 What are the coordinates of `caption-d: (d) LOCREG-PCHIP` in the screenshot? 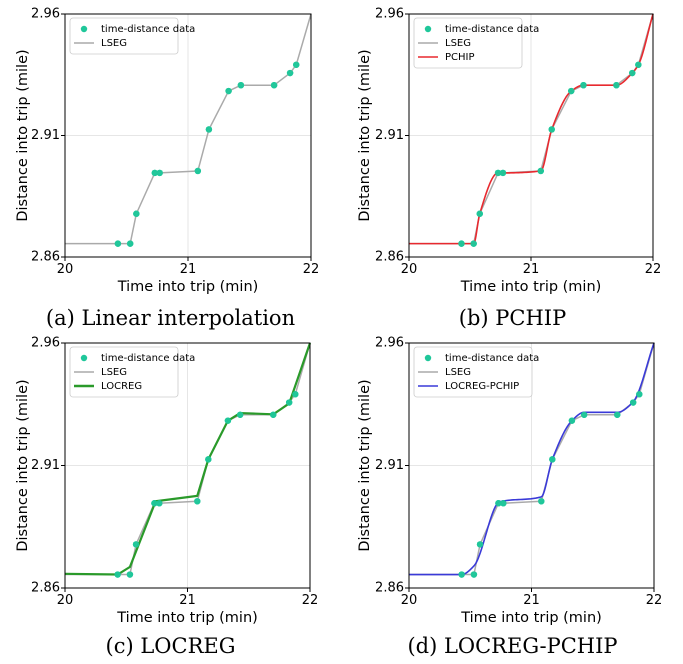 It's located at (512, 646).